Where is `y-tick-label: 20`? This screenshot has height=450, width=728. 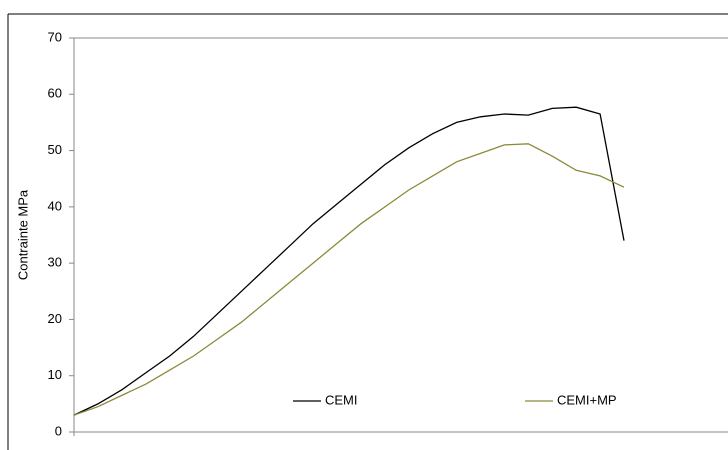 y-tick-label: 20 is located at coordinates (55, 318).